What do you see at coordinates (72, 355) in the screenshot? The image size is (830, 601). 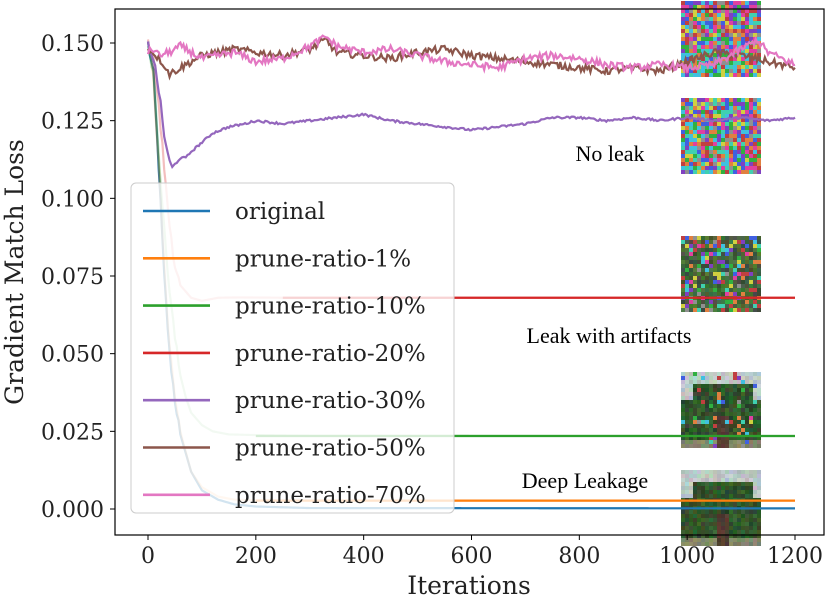 I see `y-tick-label: 0.050` at bounding box center [72, 355].